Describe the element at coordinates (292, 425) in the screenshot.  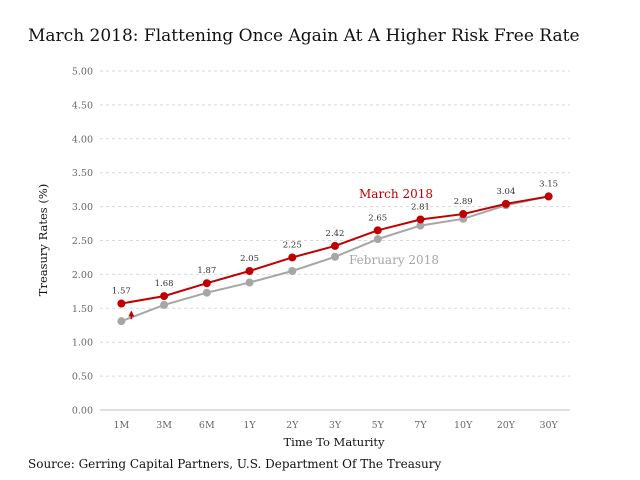
I see `x-tick-label: 2Y` at that location.